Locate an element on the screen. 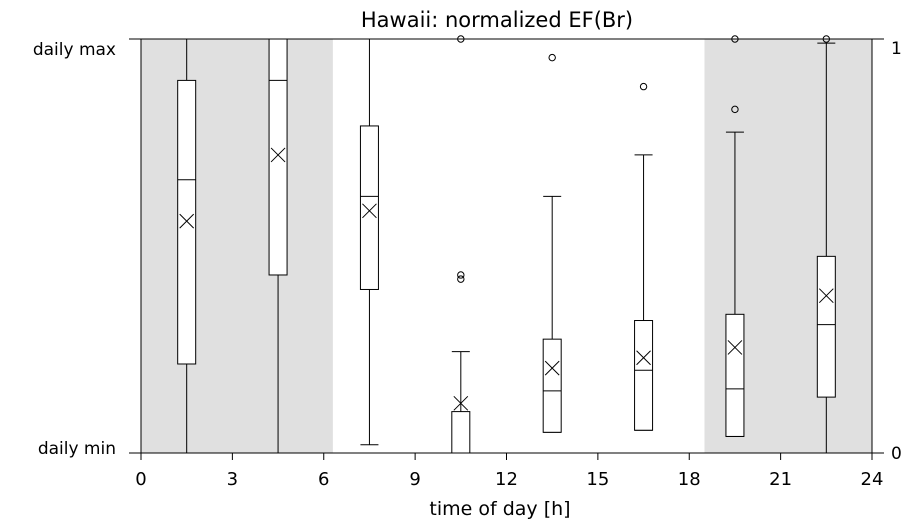 The image size is (904, 524). x-tick-label: 3 is located at coordinates (232, 479).